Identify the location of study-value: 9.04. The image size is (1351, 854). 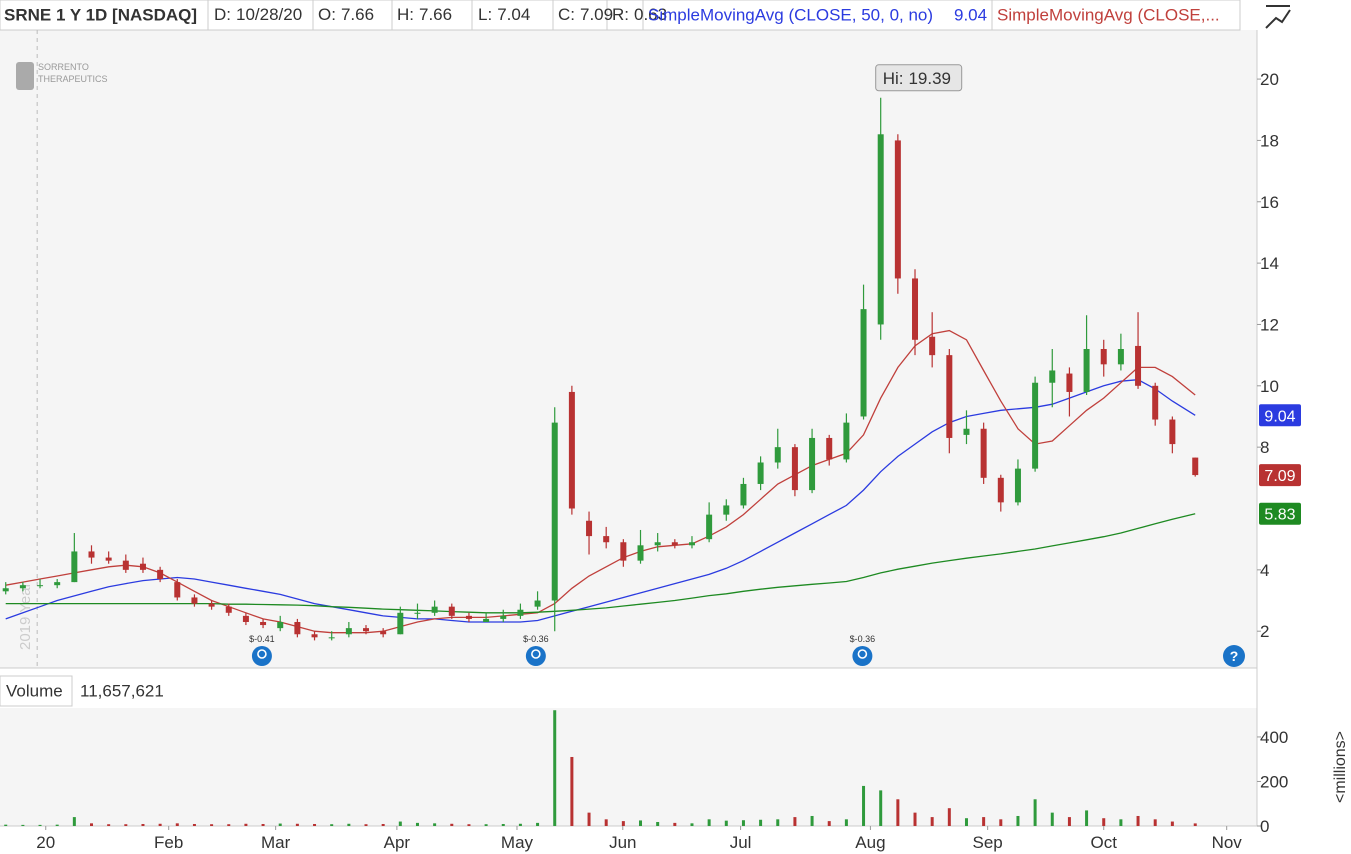
(970, 14).